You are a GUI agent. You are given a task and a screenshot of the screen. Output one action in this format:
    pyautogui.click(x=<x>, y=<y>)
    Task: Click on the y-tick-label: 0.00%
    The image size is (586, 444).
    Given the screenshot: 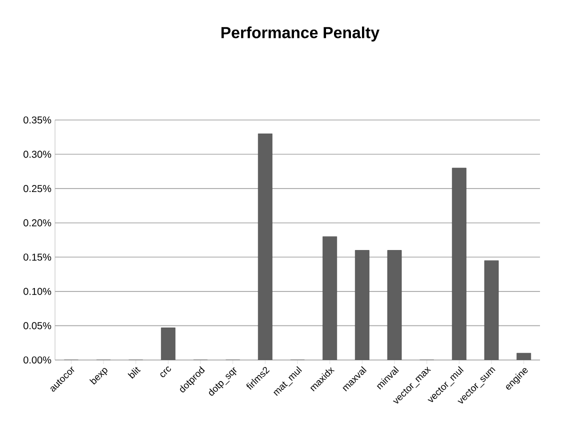 What is the action you would take?
    pyautogui.click(x=38, y=360)
    